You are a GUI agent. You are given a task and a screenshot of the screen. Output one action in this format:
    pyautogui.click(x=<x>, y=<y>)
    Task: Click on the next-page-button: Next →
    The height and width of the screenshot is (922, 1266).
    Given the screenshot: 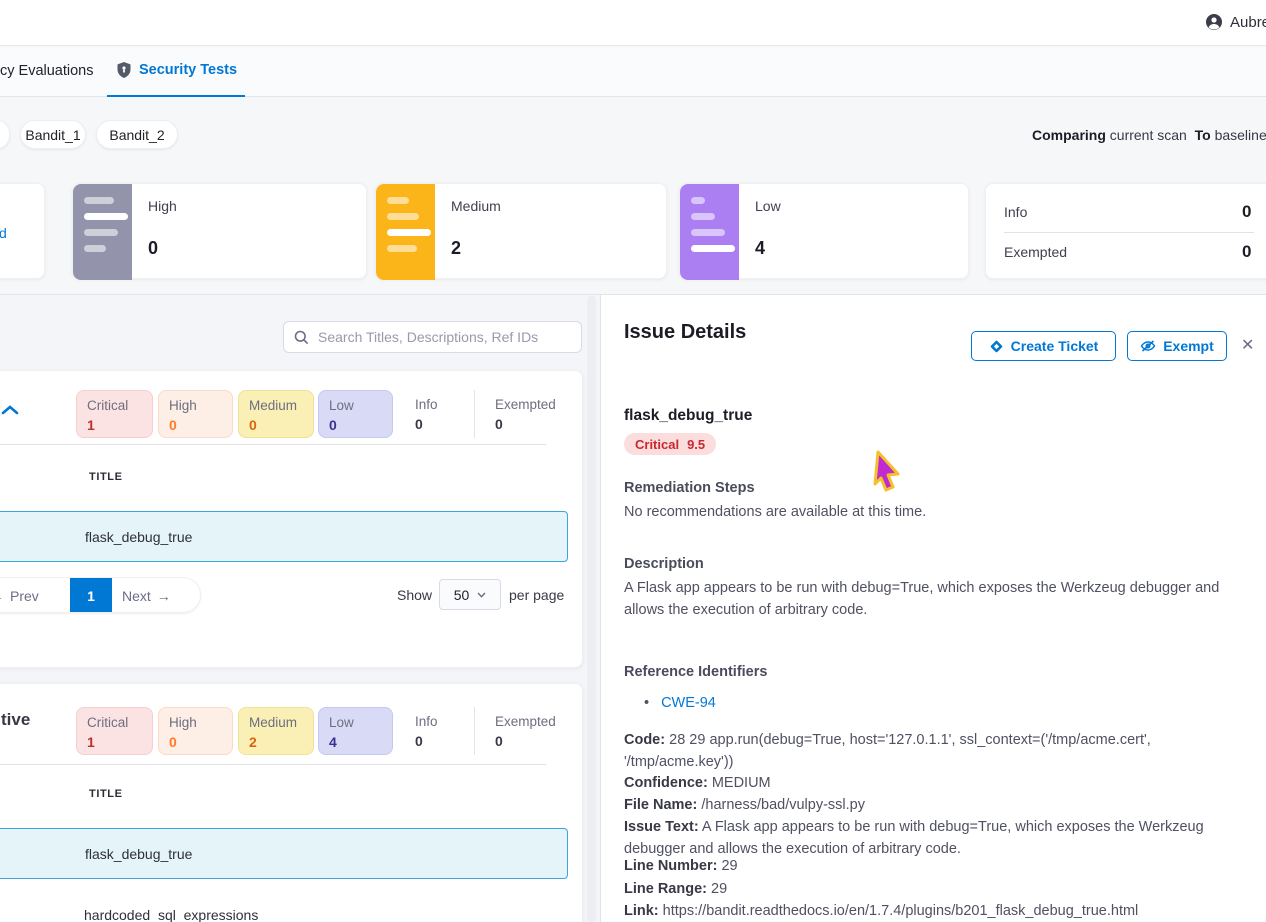 What is the action you would take?
    pyautogui.click(x=146, y=596)
    